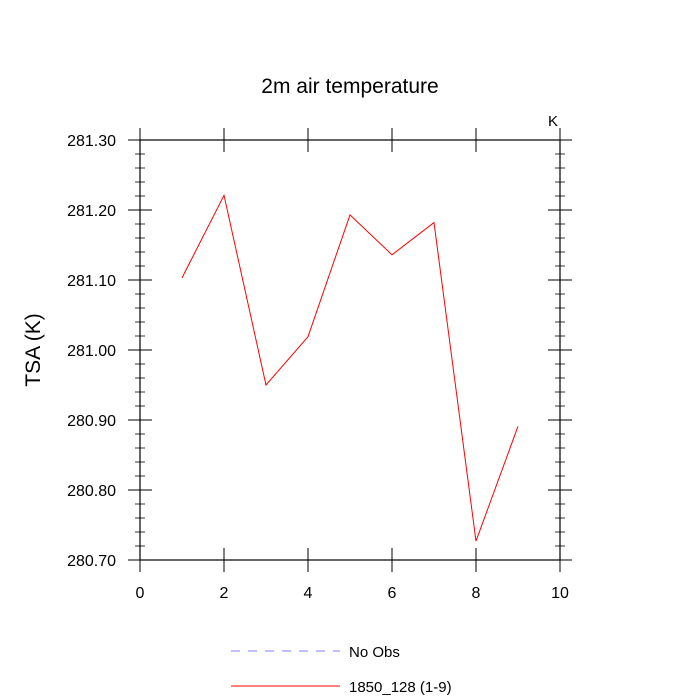  What do you see at coordinates (91, 491) in the screenshot?
I see `y-tick-label: 280.80` at bounding box center [91, 491].